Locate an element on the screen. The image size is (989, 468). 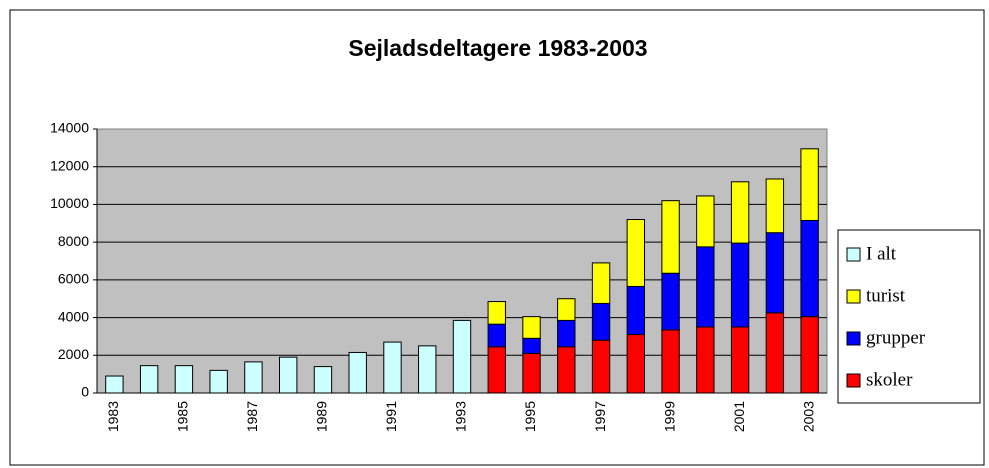
x-tick-label: 1991 is located at coordinates (391, 416).